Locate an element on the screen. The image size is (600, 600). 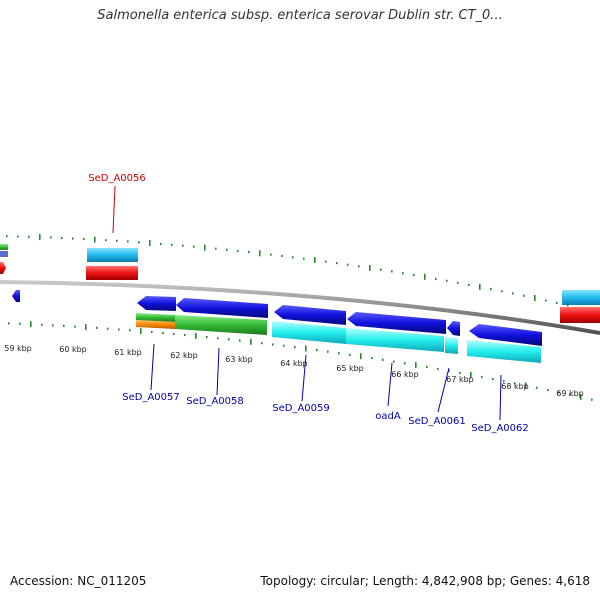
oadA-leader-line is located at coordinates (390, 384).